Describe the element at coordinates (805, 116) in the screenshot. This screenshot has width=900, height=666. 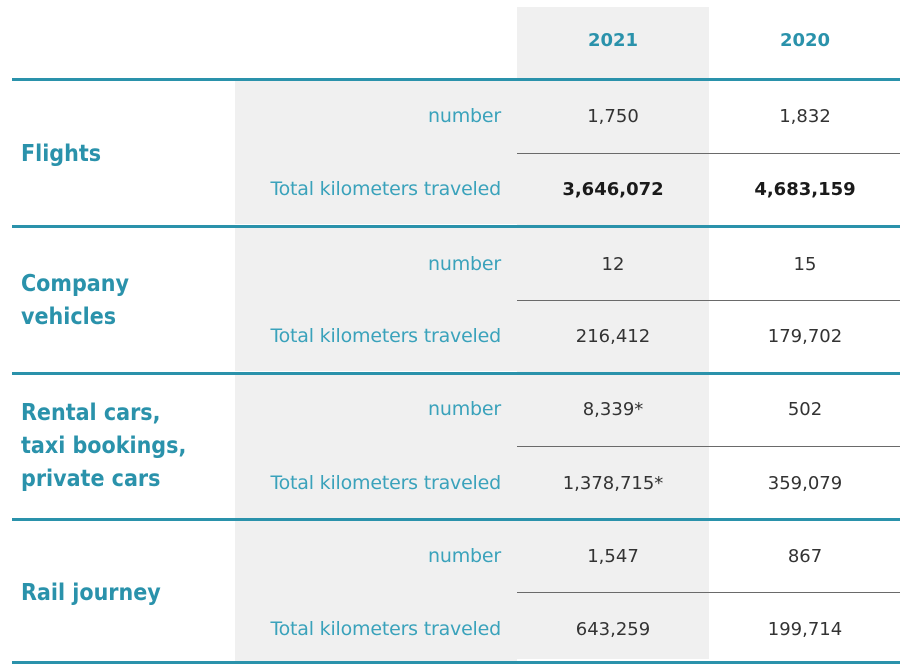
I see `flights-number-2020: 1,832` at that location.